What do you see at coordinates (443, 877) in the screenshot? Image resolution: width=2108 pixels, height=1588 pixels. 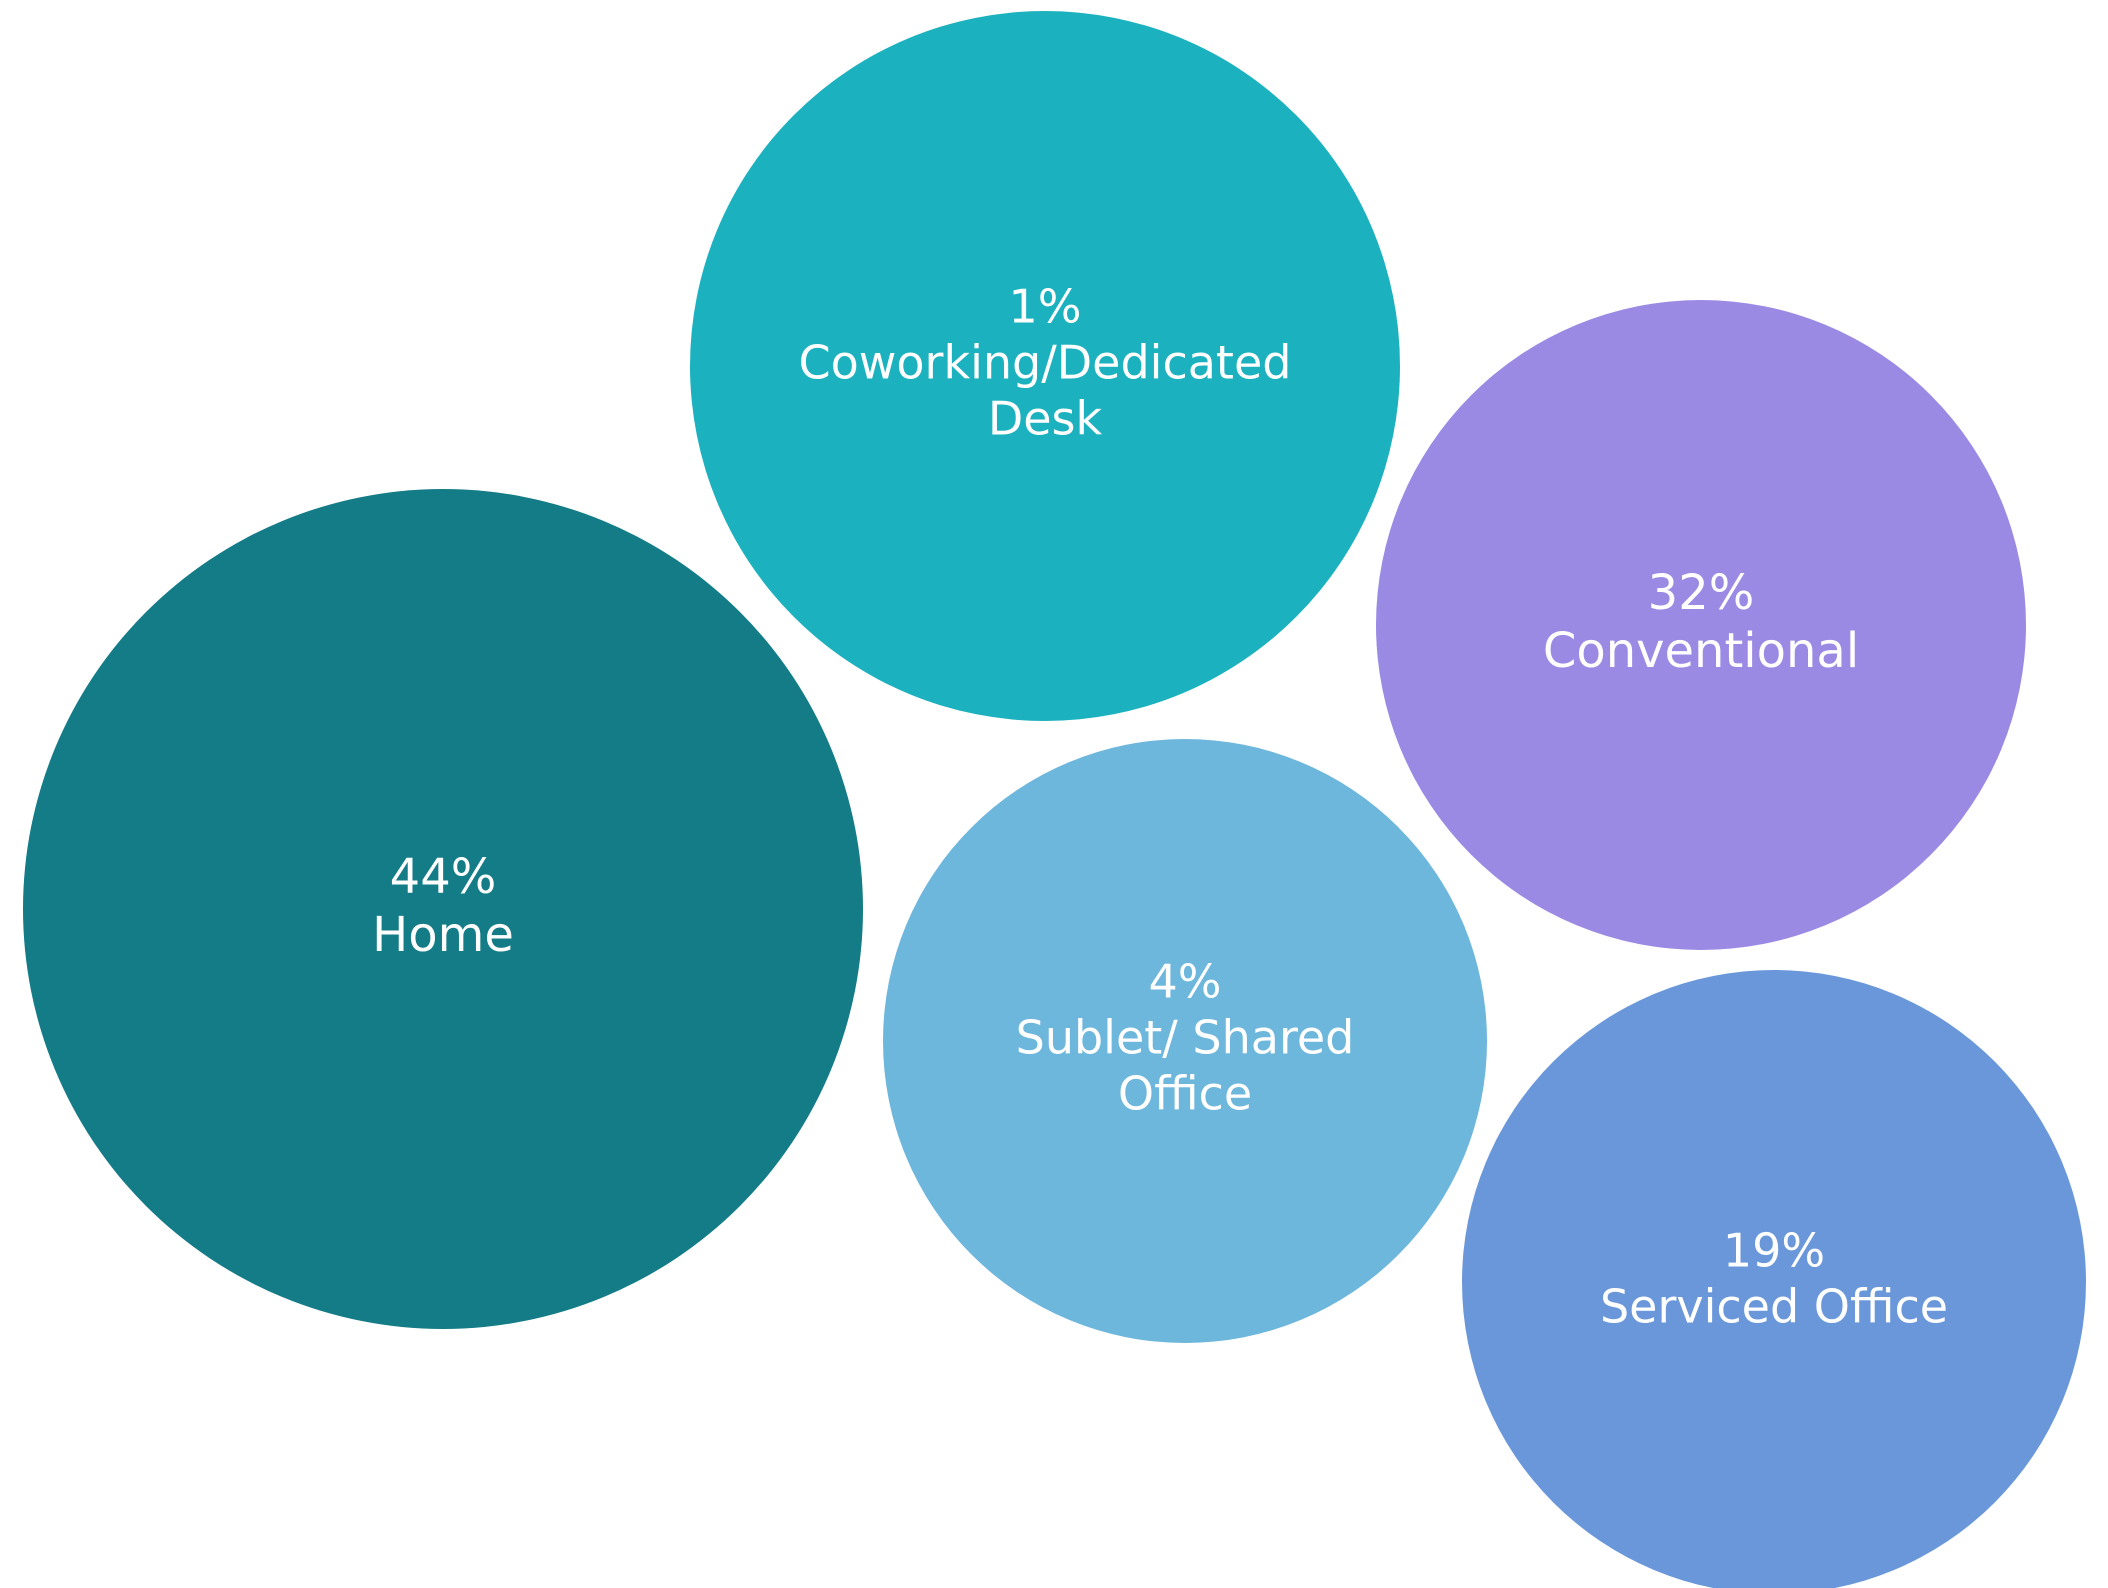 I see `bubble-value-label-home: 44%` at bounding box center [443, 877].